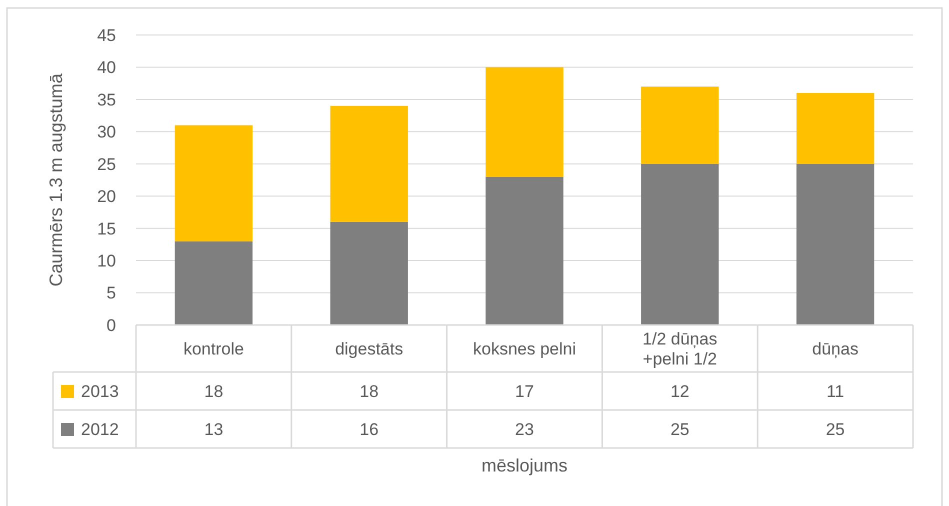  I want to click on y-tick-label: 35, so click(106, 100).